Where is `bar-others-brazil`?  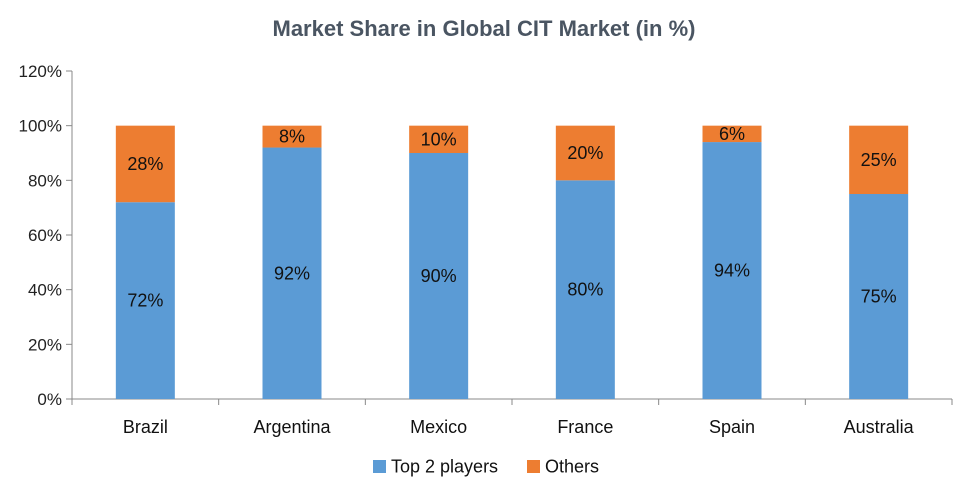 bar-others-brazil is located at coordinates (145, 164).